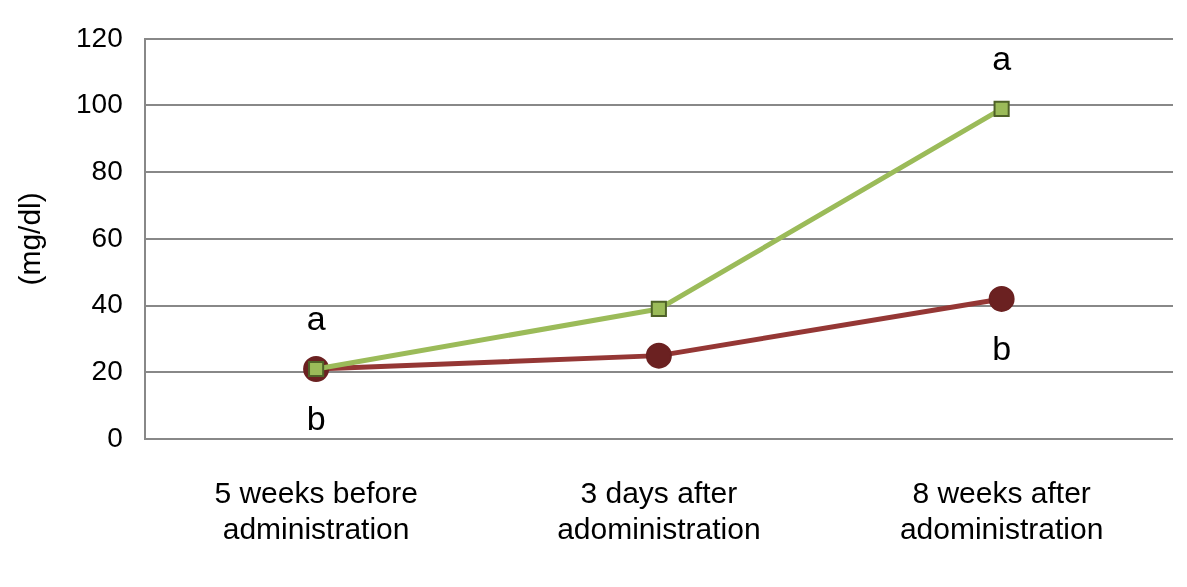  Describe the element at coordinates (30, 239) in the screenshot. I see `y-axis-title: (mg/dl)` at that location.